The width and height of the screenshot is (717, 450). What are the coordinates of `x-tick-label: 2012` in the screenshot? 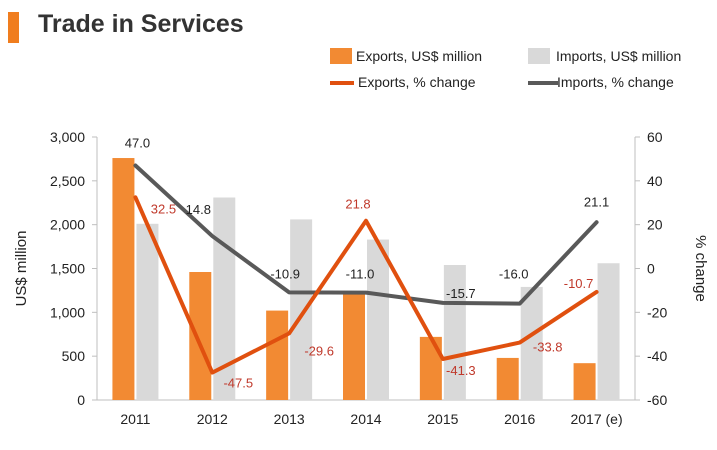 It's located at (212, 419).